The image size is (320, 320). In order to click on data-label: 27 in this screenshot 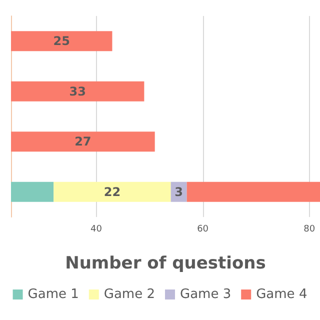, I will do `click(83, 141)`.